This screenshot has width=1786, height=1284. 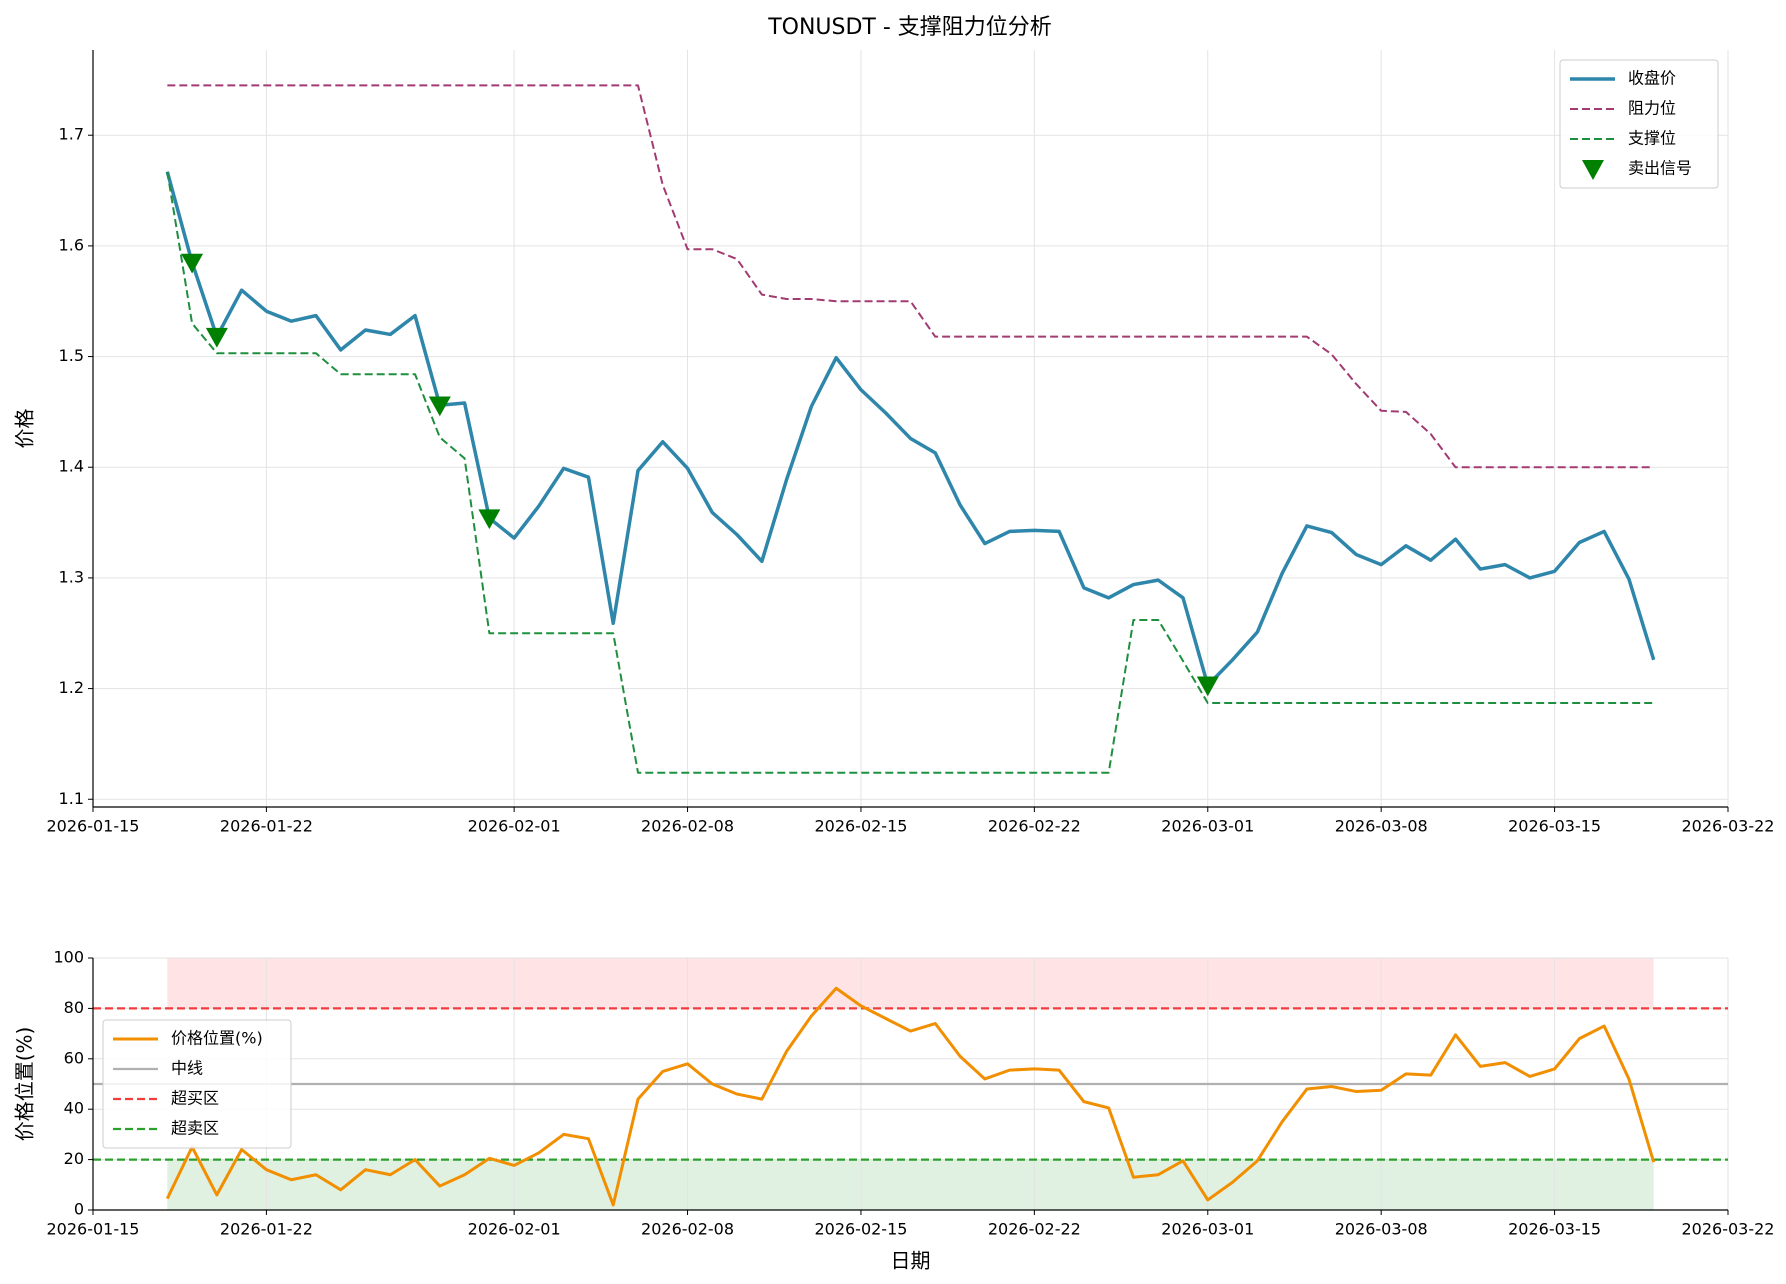 I want to click on legend-swatch, so click(x=1593, y=170).